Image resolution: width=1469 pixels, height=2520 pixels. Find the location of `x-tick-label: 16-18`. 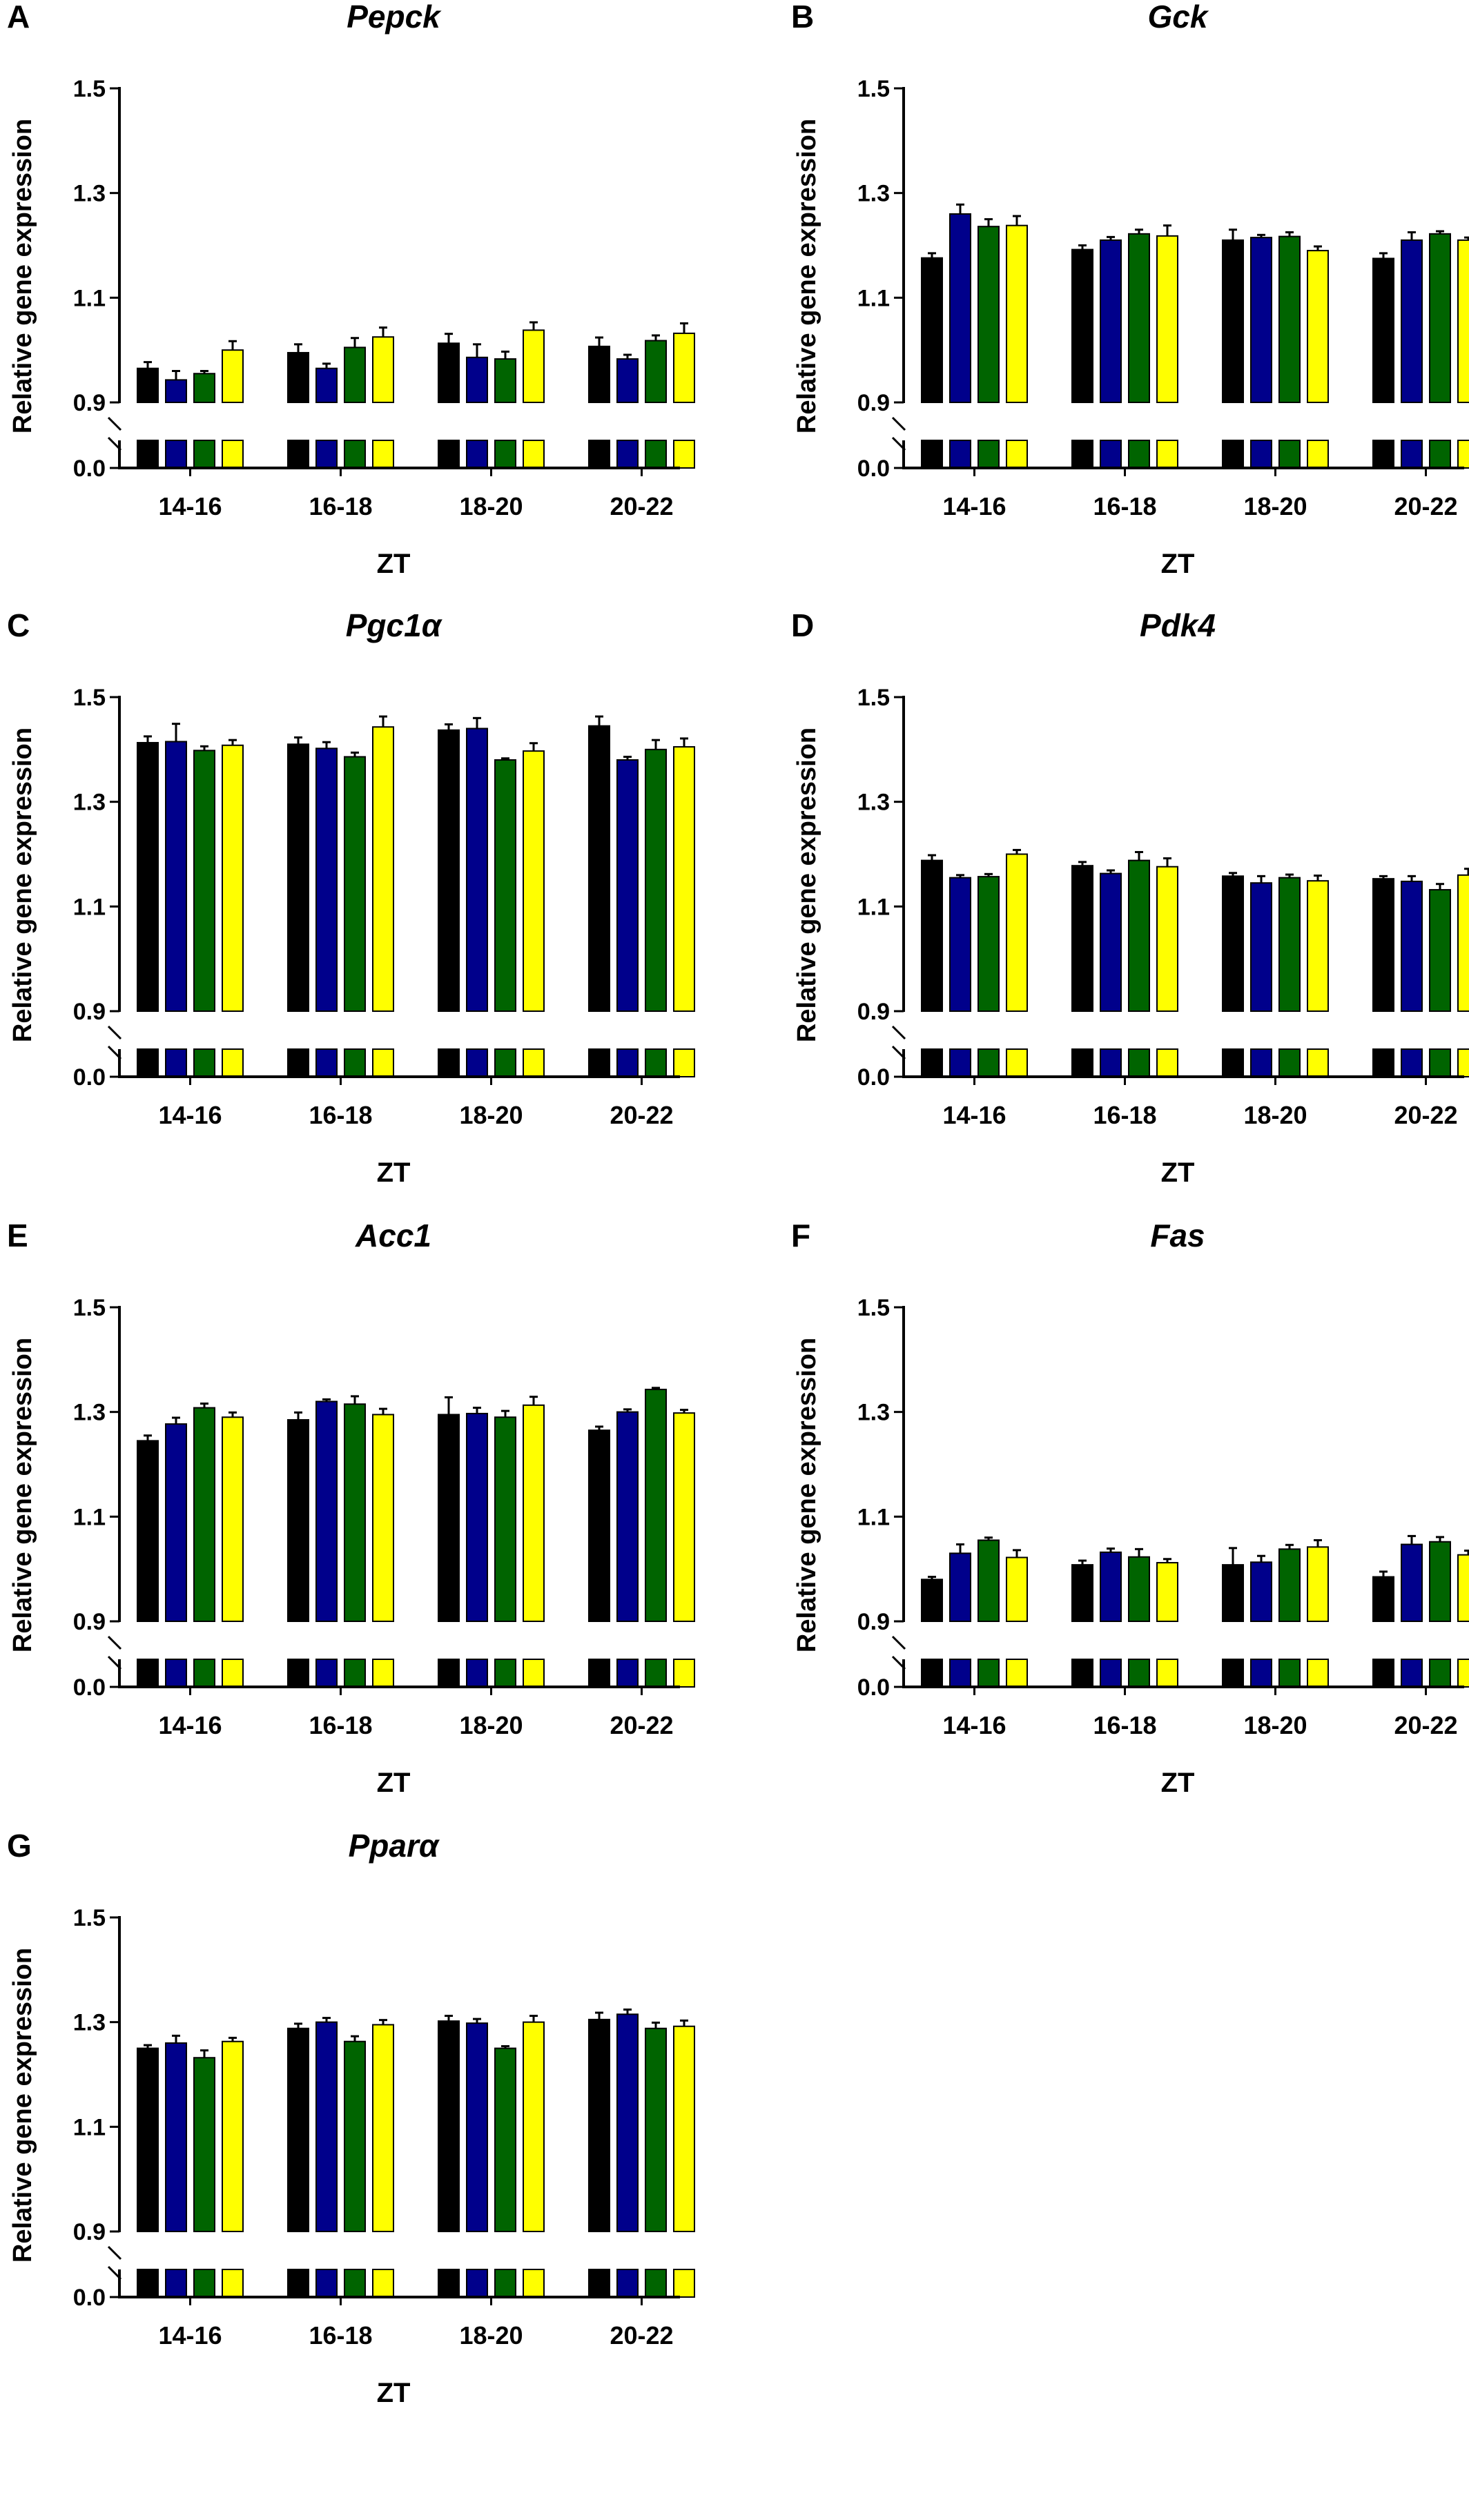

x-tick-label: 16-18 is located at coordinates (340, 506).